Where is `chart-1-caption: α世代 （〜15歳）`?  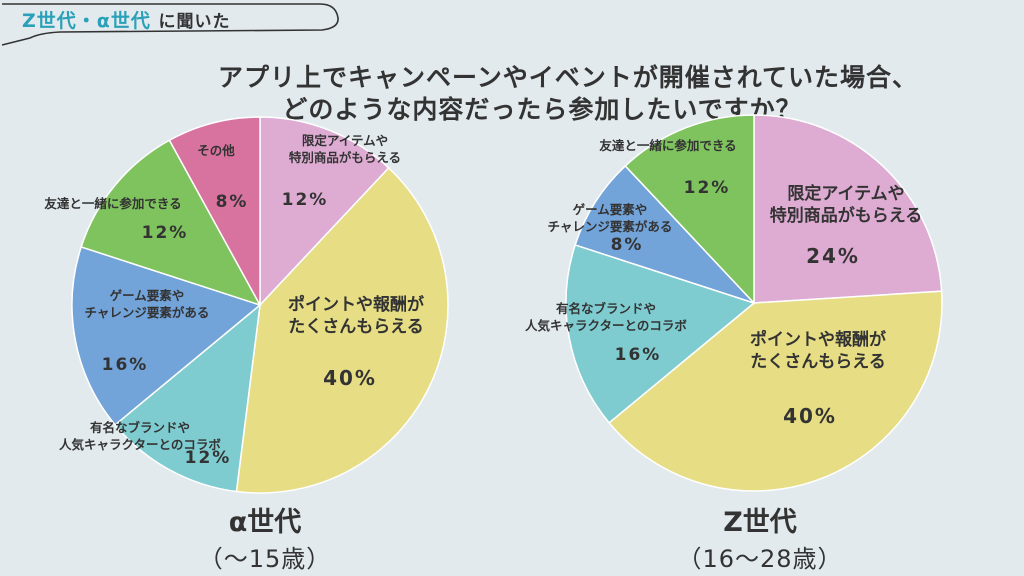
chart-1-caption: α世代 （〜15歳） is located at coordinates (265, 537).